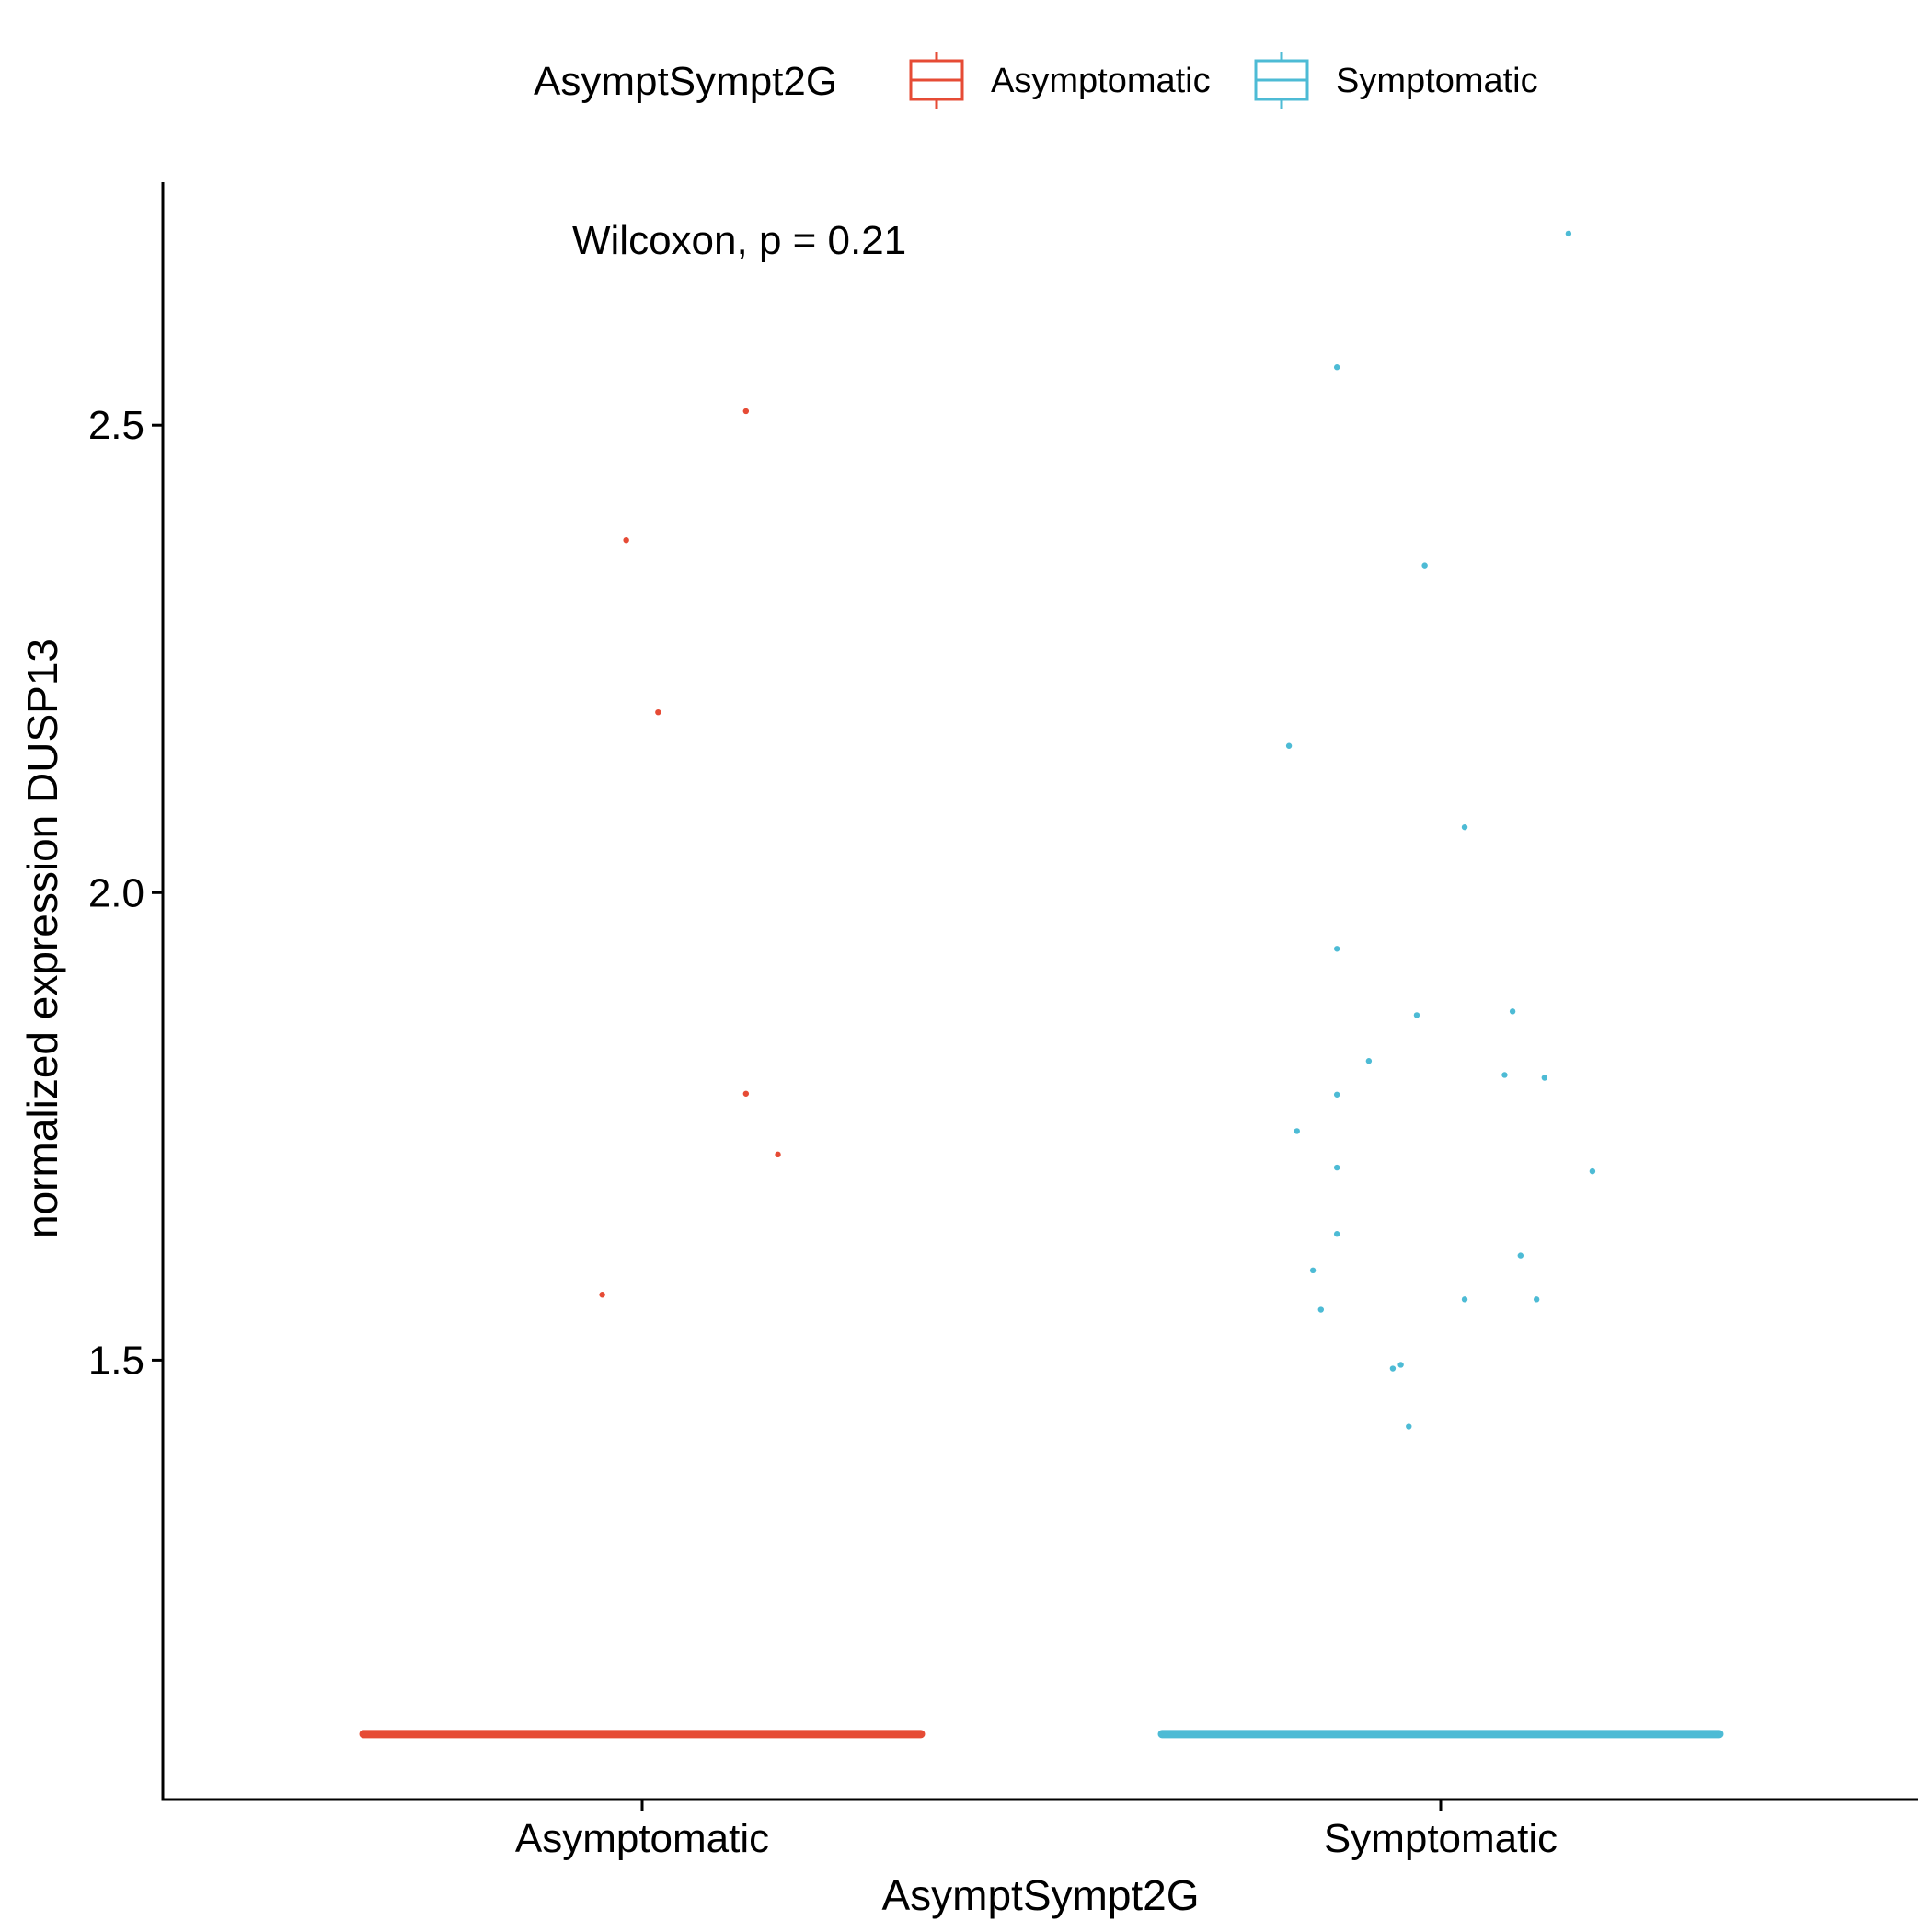 The width and height of the screenshot is (1932, 1932). I want to click on legend-label-asymptomatic: Asymptomatic, so click(1101, 81).